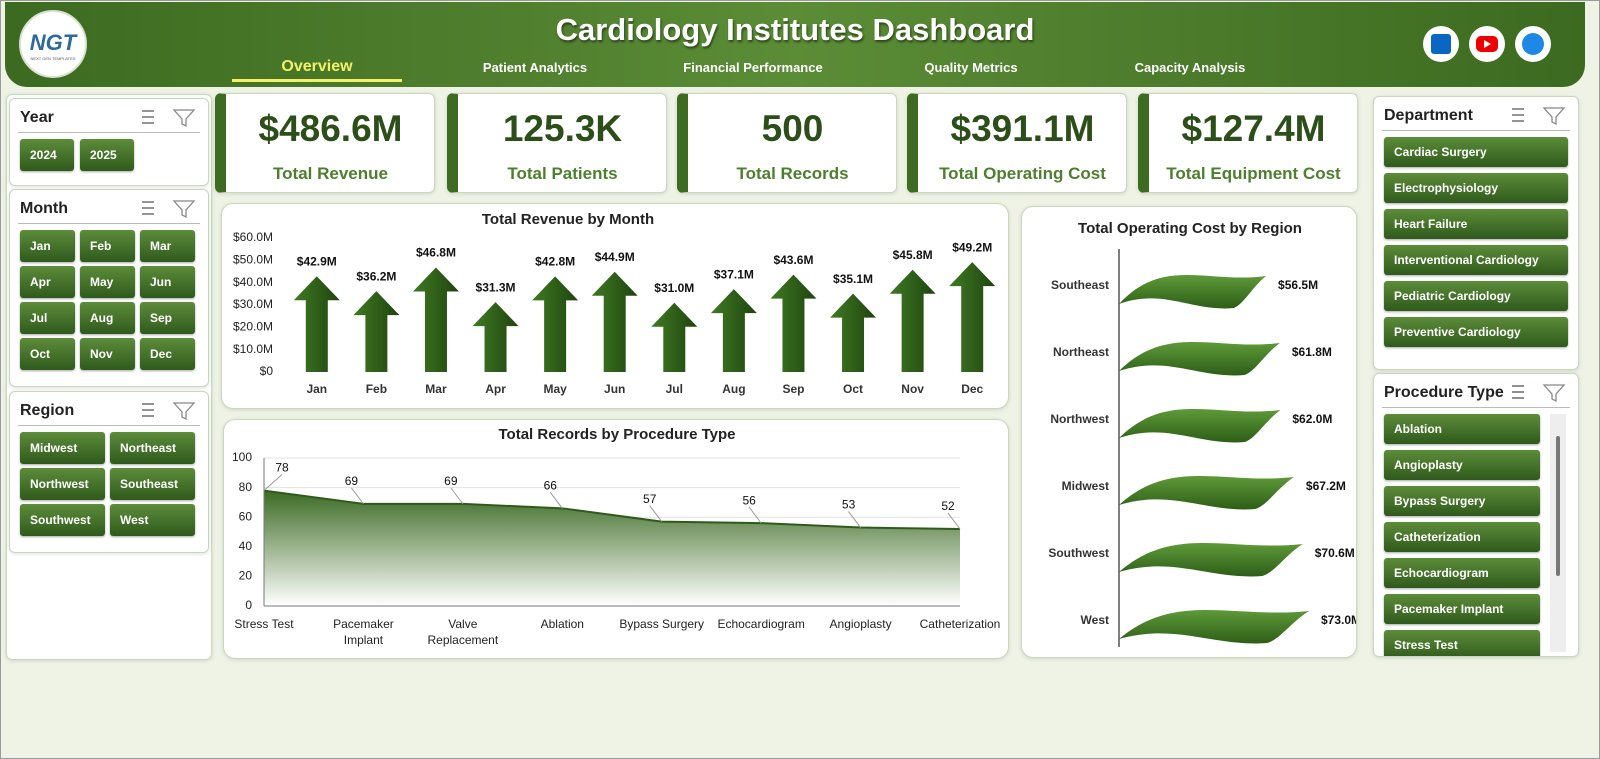  What do you see at coordinates (152, 520) in the screenshot?
I see `slicer-button: West` at bounding box center [152, 520].